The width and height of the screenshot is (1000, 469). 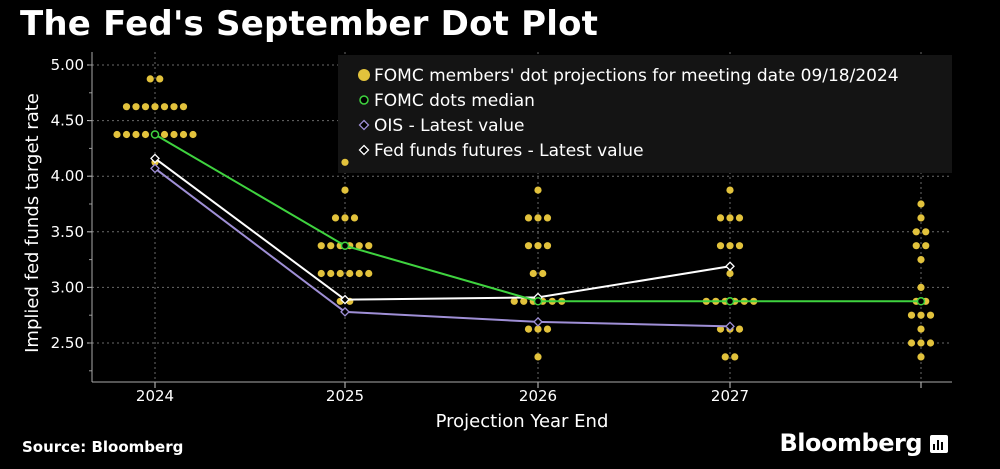 What do you see at coordinates (103, 447) in the screenshot?
I see `source-note: Source: Bloomberg` at bounding box center [103, 447].